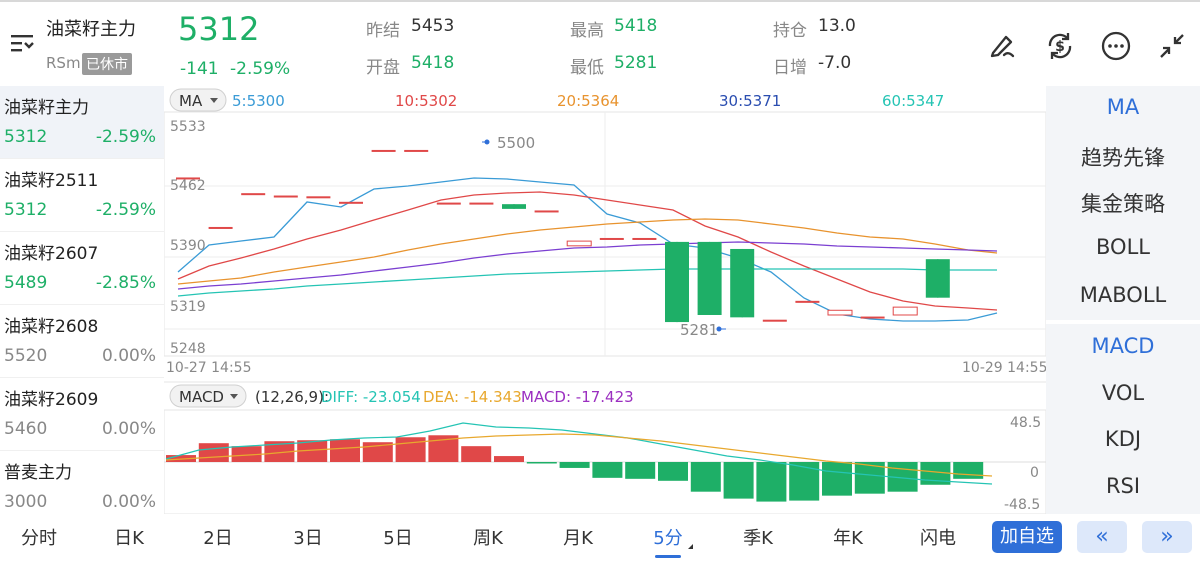 This screenshot has height=572, width=1200. What do you see at coordinates (1123, 393) in the screenshot?
I see `indicator-vol: VOL` at bounding box center [1123, 393].